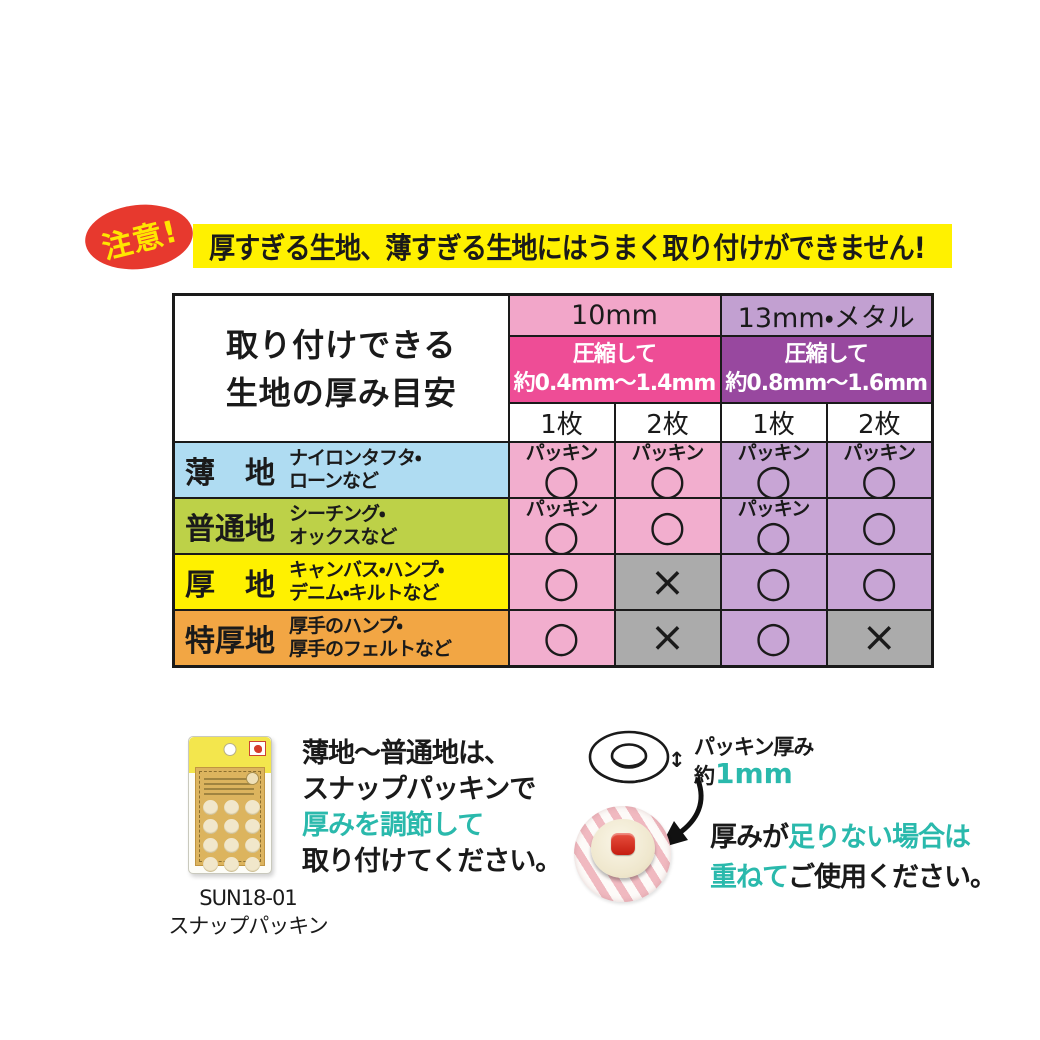 This screenshot has width=1040, height=1040. Describe the element at coordinates (370, 648) in the screenshot. I see `row-desc-line2: 厚手のフェルトなど` at that location.